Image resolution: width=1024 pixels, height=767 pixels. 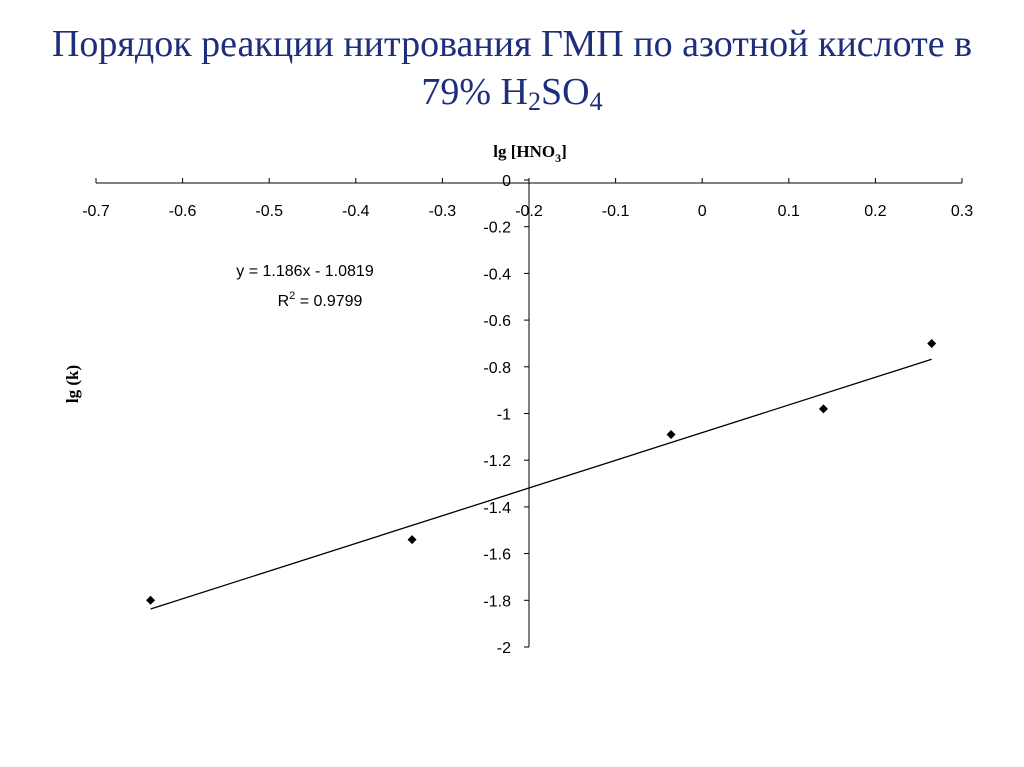 What do you see at coordinates (497, 508) in the screenshot?
I see `y-tick-label: -1.4` at bounding box center [497, 508].